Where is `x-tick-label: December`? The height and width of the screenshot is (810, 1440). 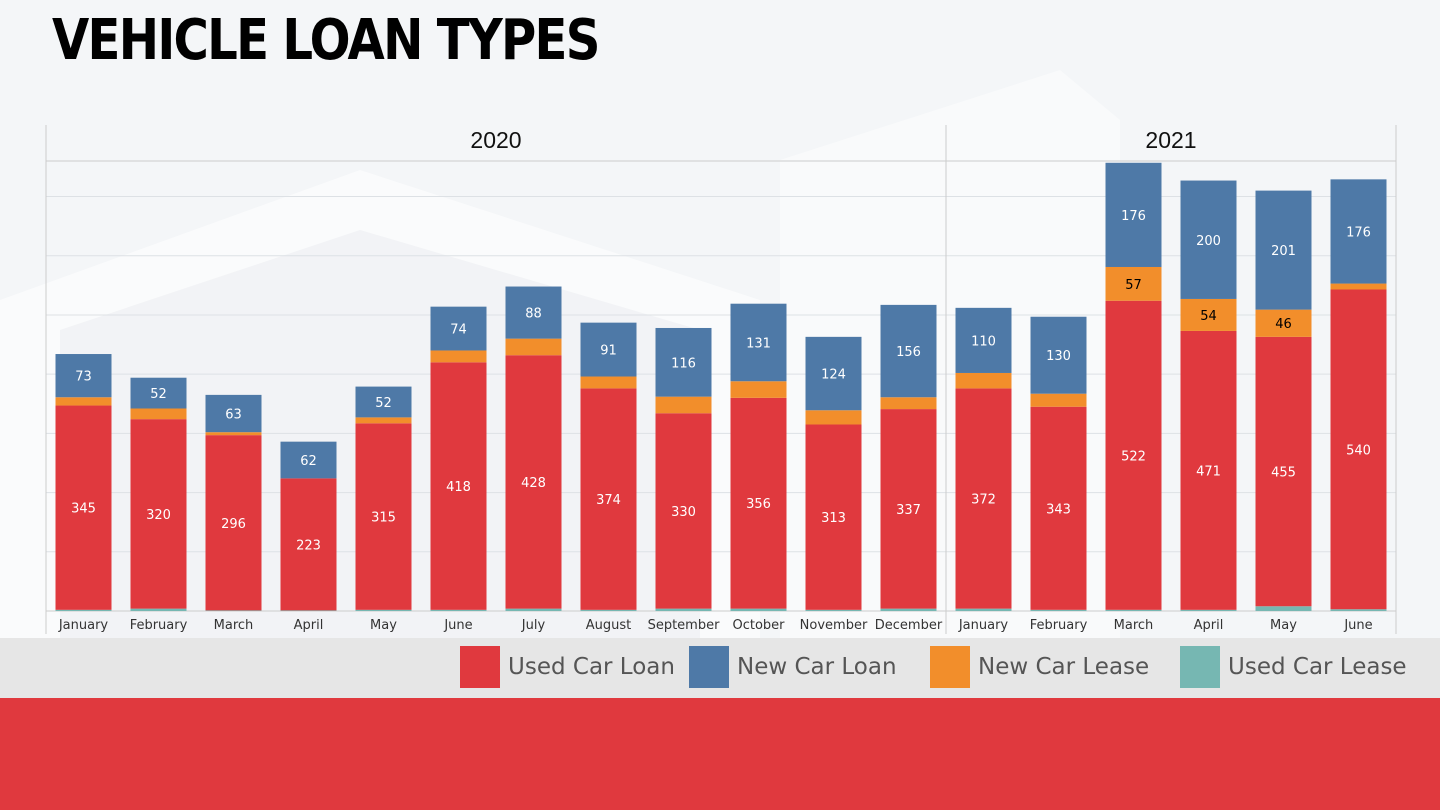 x-tick-label: December is located at coordinates (909, 625).